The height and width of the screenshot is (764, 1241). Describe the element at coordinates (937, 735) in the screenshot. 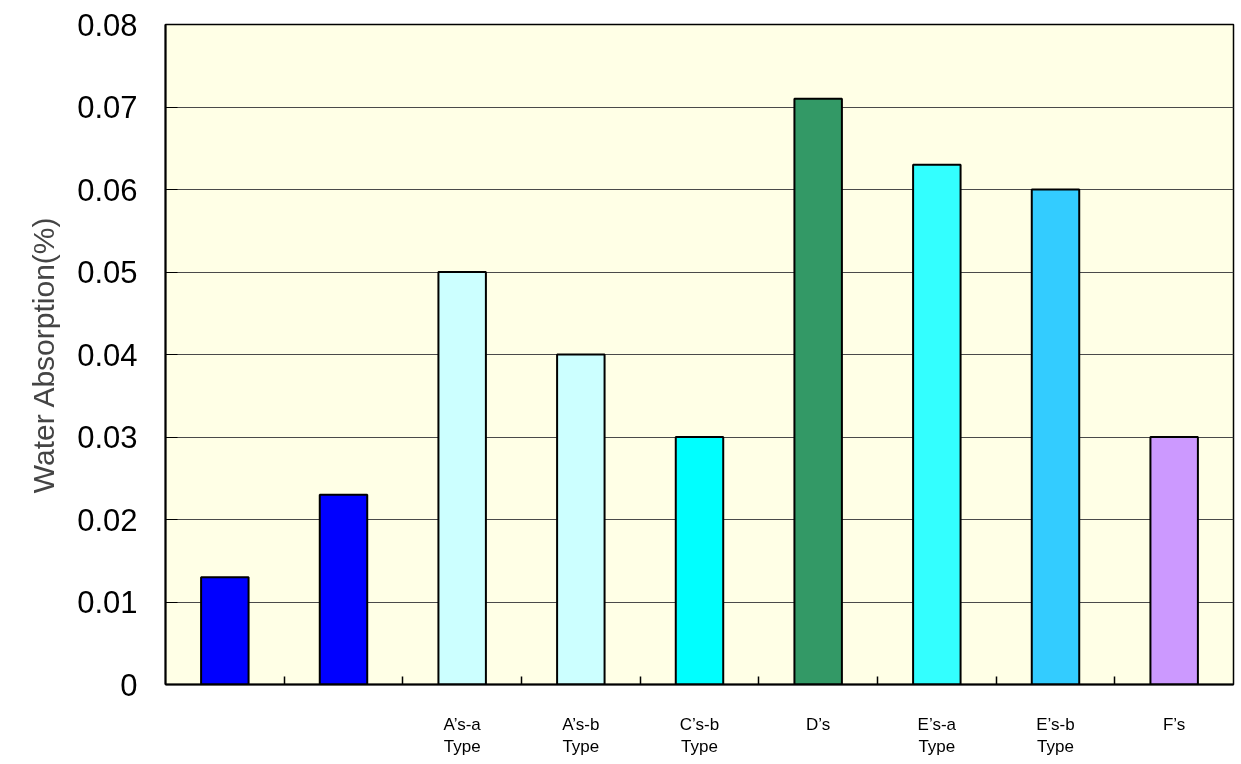

I see `x-tick-label: E’s-a Type` at that location.